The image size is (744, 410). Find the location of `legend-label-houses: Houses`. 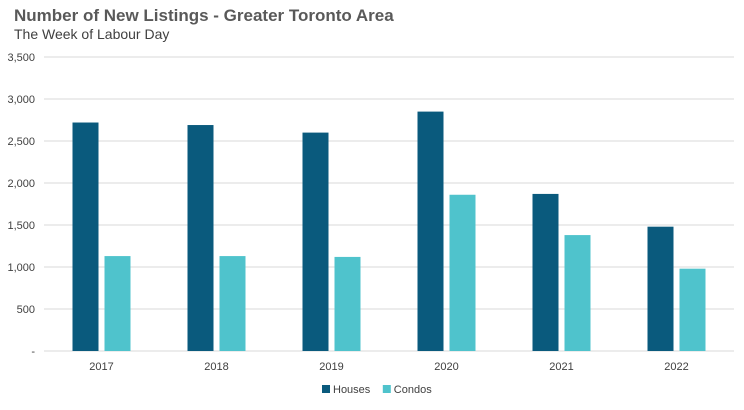

legend-label-houses: Houses is located at coordinates (352, 390).